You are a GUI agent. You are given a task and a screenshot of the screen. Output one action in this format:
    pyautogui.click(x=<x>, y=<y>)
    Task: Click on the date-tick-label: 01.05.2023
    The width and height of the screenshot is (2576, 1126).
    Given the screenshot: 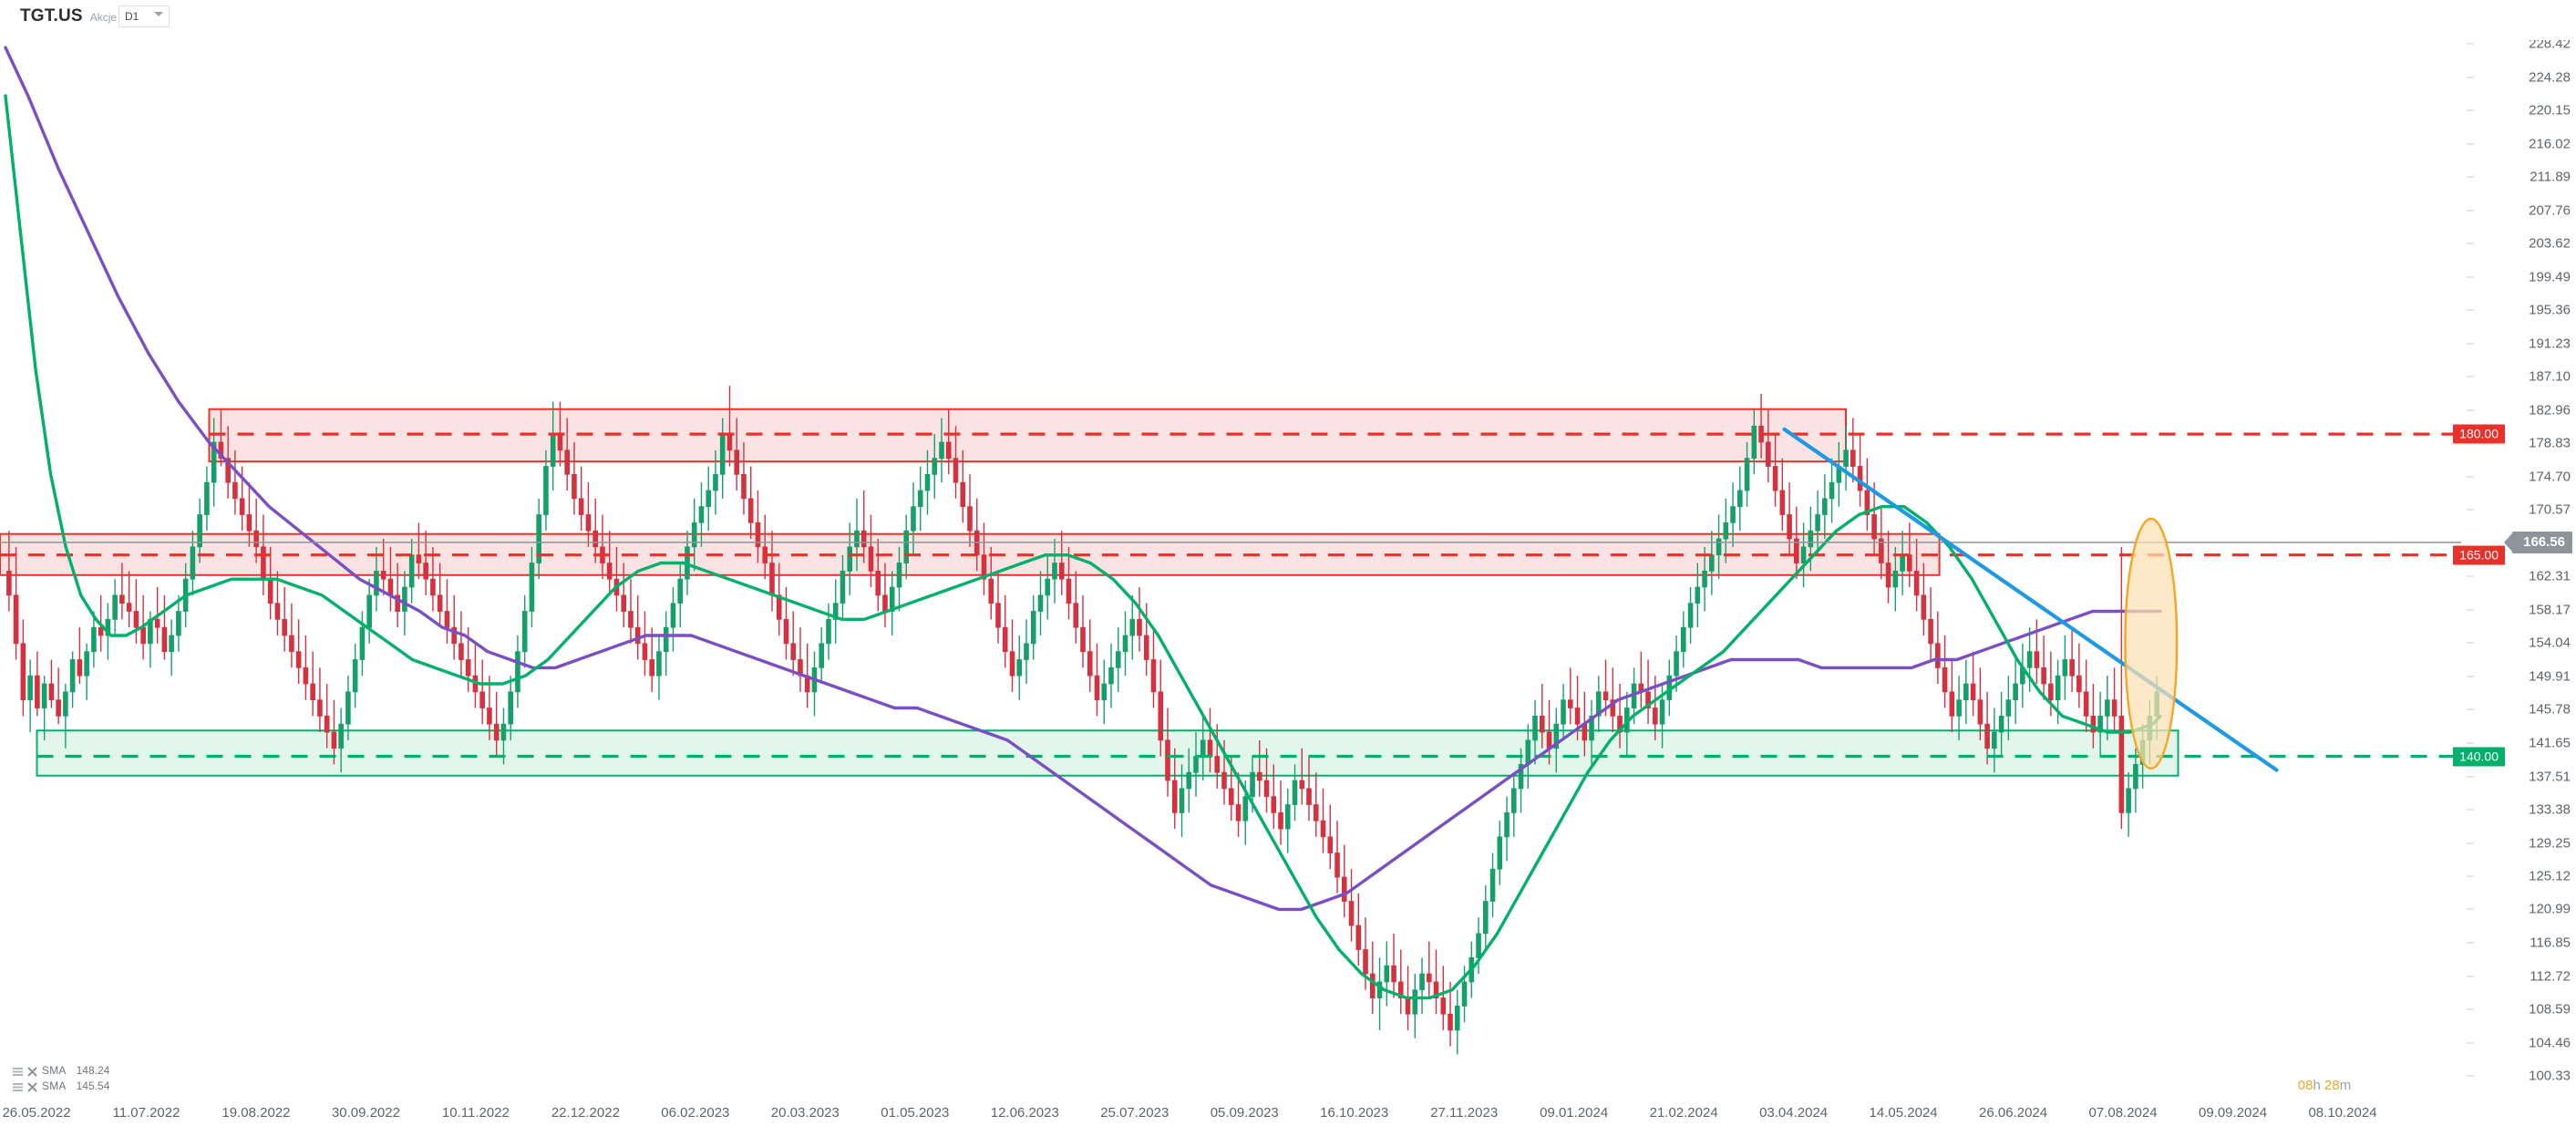 What is the action you would take?
    pyautogui.click(x=915, y=1113)
    